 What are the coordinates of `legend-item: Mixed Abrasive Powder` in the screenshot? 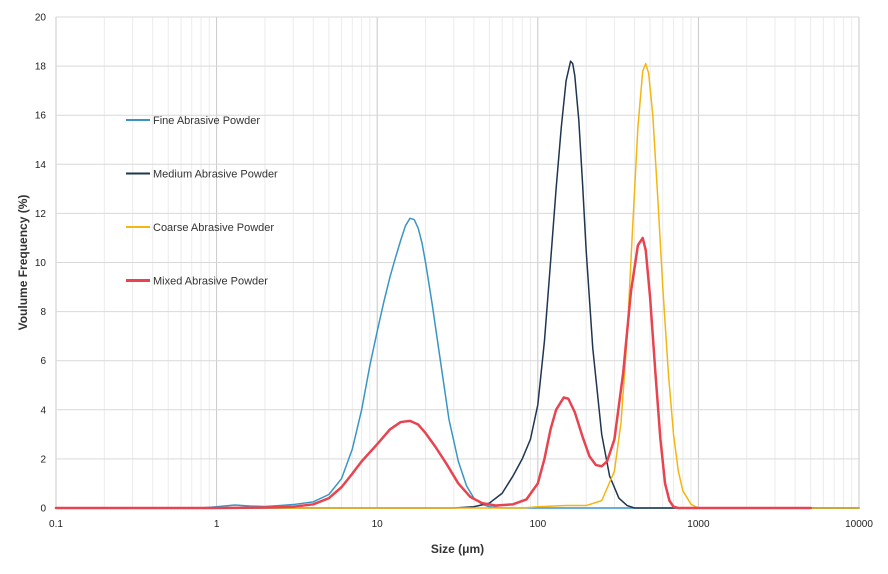 It's located at (197, 282).